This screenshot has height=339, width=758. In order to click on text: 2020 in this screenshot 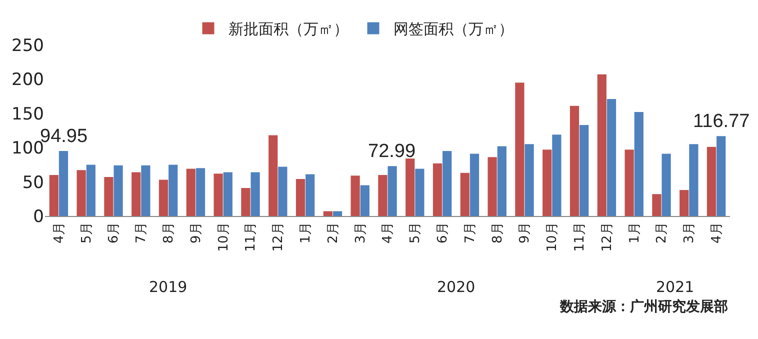, I will do `click(456, 287)`.